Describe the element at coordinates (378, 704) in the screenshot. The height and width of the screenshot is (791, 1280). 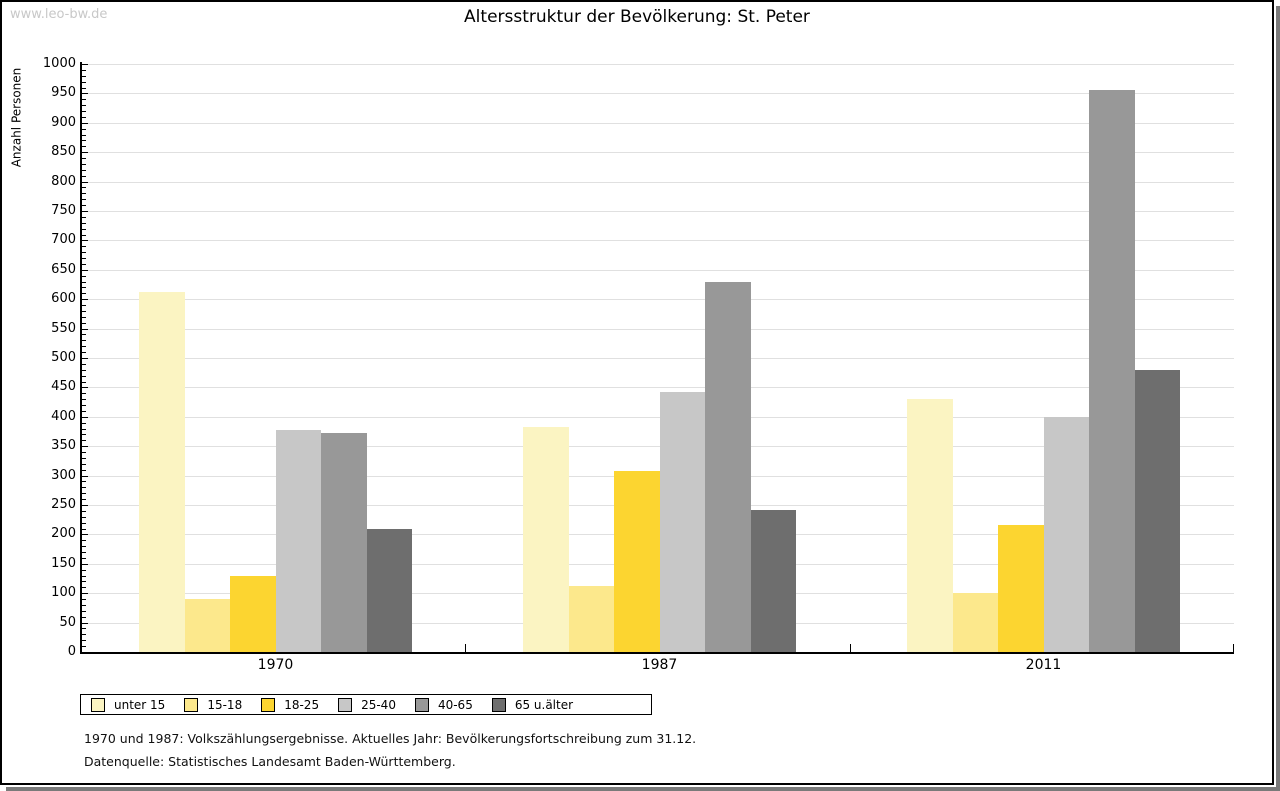
I see `legend-label: 25-40` at that location.